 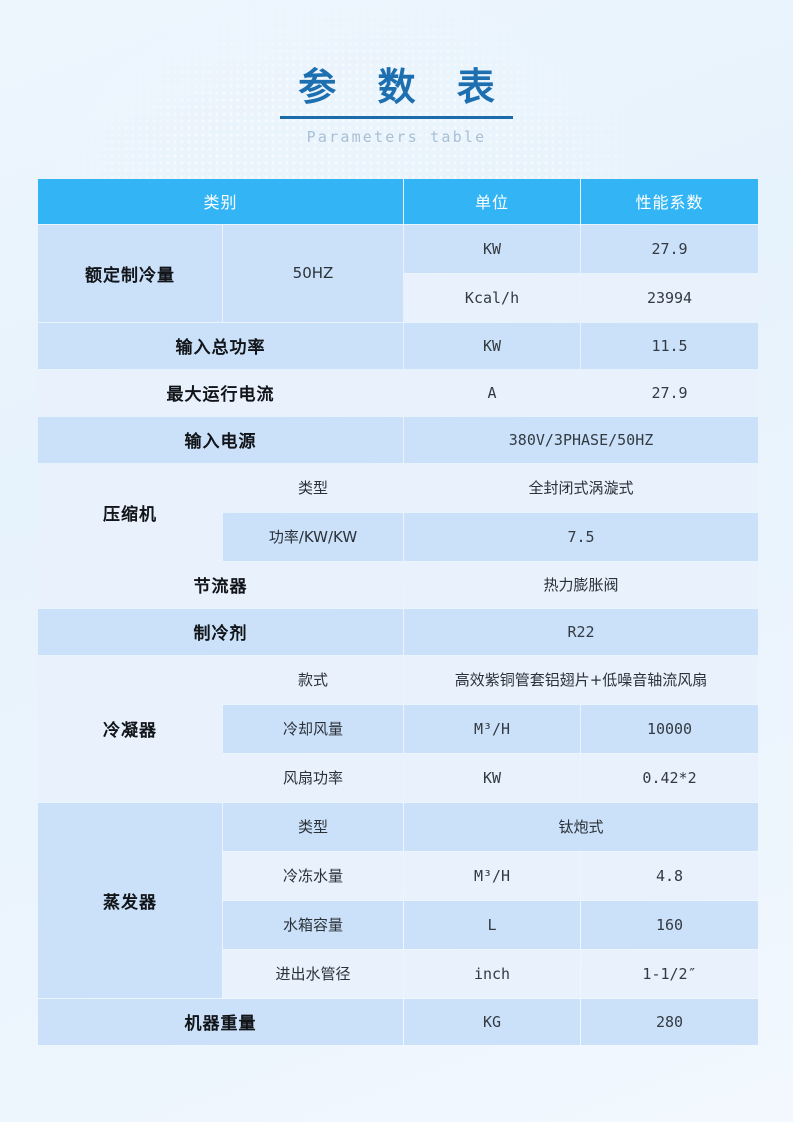 What do you see at coordinates (313, 875) in the screenshot?
I see `cell-sub-chilled-water-volume: 冷冻水量` at bounding box center [313, 875].